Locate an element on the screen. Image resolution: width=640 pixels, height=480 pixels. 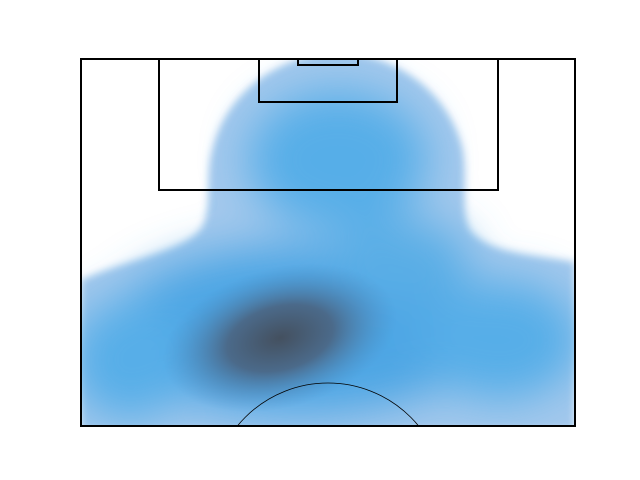
density-core is located at coordinates (280, 338).